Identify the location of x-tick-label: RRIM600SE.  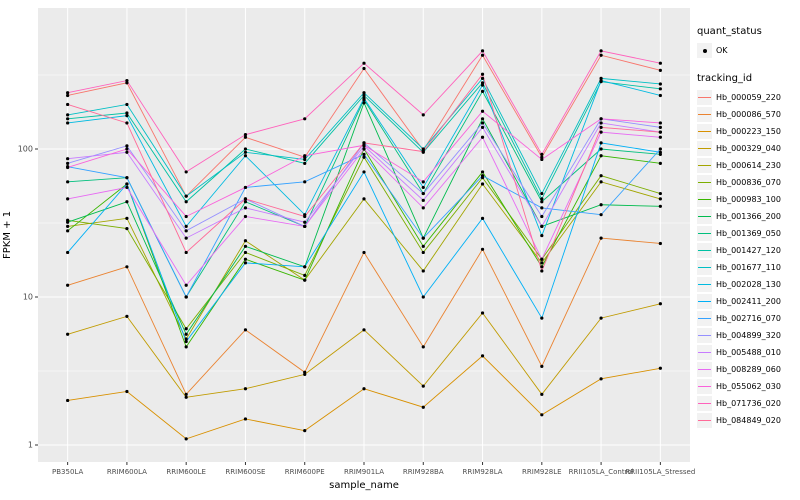
(245, 472).